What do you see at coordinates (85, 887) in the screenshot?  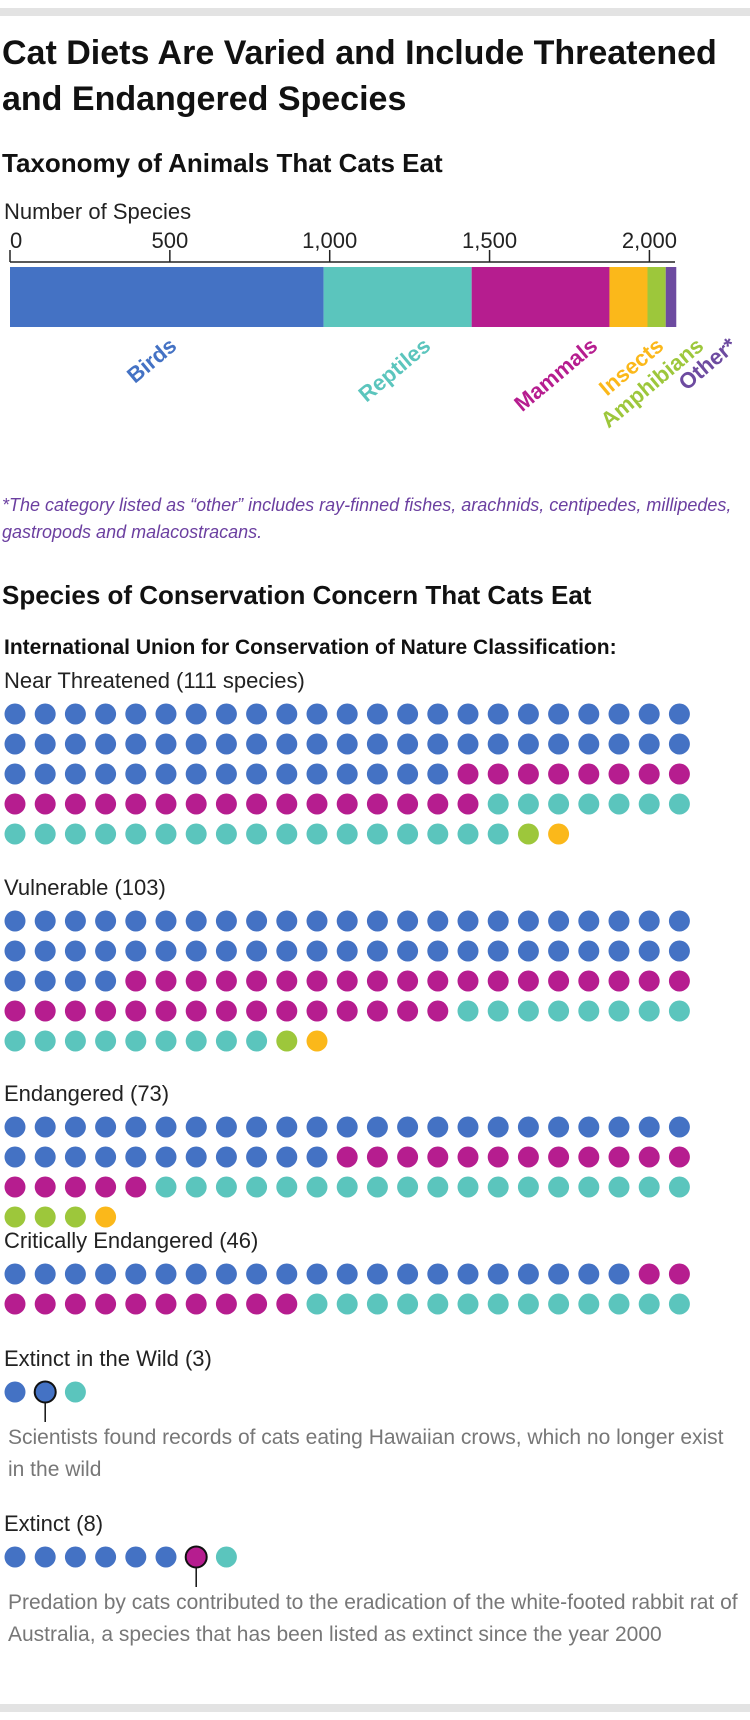 I see `group-label: Vulnerable (103)` at bounding box center [85, 887].